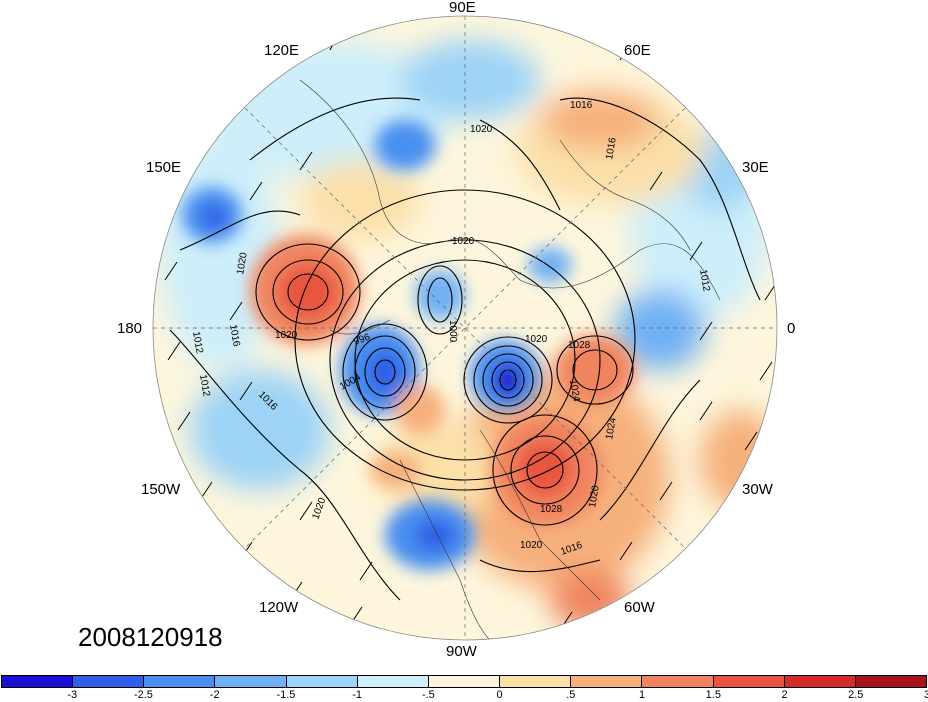 The height and width of the screenshot is (702, 928). Describe the element at coordinates (452, 331) in the screenshot. I see `isobar-label: 1000` at that location.